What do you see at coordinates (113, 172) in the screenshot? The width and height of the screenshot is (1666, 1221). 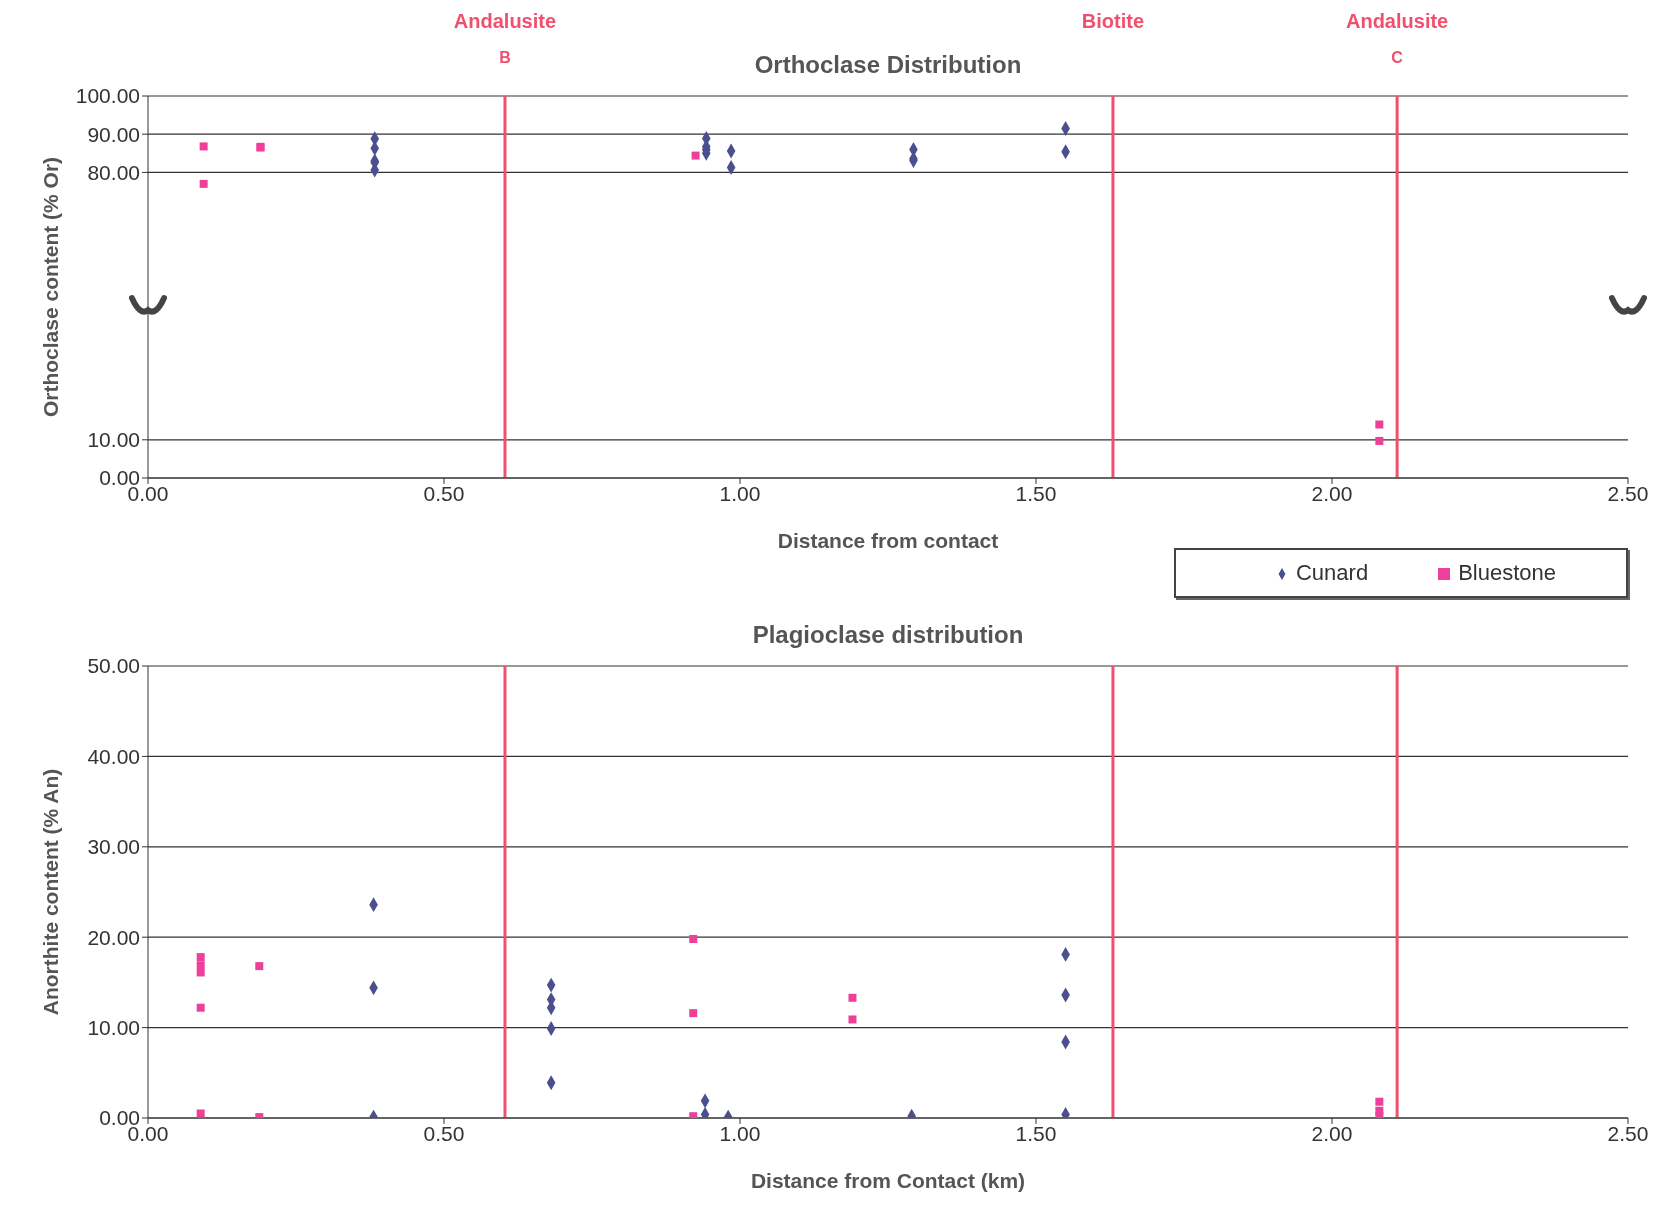 I see `y-tick-label: 80.00` at bounding box center [113, 172].